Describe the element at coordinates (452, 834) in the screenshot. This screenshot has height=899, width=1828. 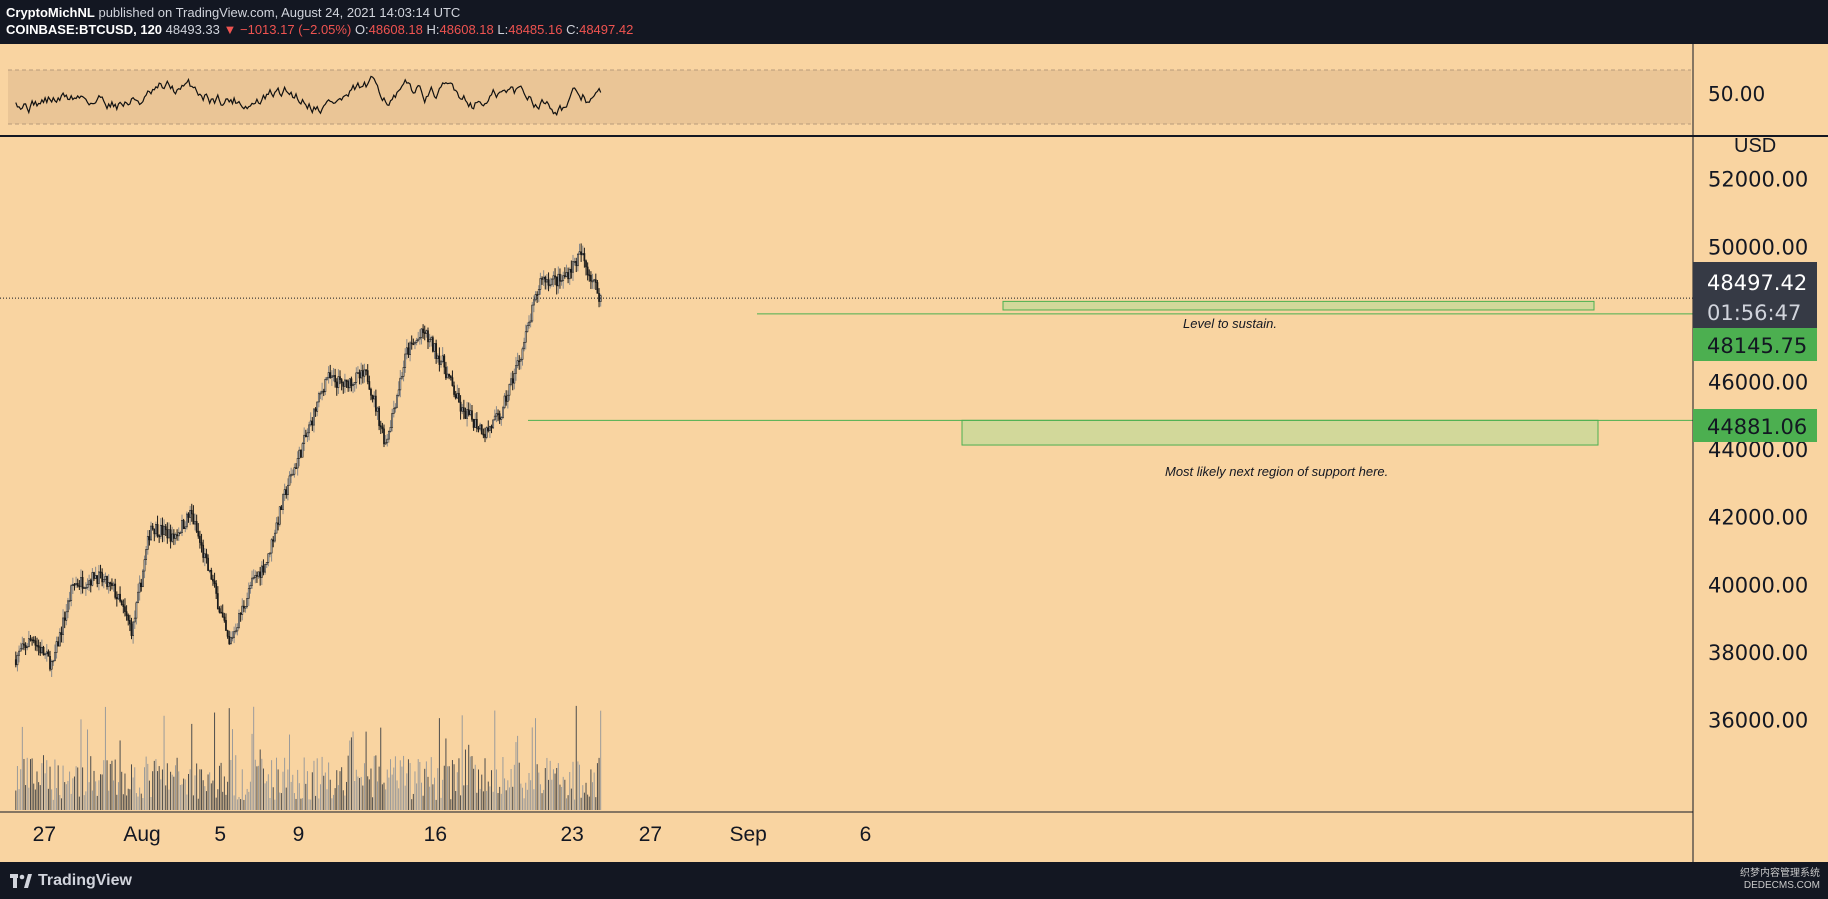
I see `time-axis: 27 Aug 5 9 16 23 27 Sep 6` at that location.